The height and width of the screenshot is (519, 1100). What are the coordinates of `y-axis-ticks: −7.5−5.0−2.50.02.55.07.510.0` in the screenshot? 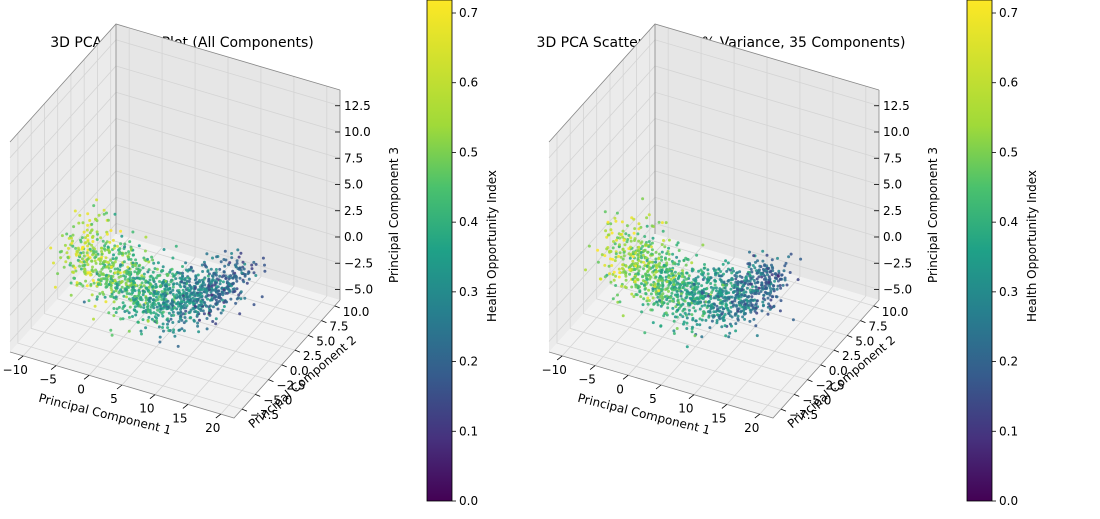 It's located at (305, 363).